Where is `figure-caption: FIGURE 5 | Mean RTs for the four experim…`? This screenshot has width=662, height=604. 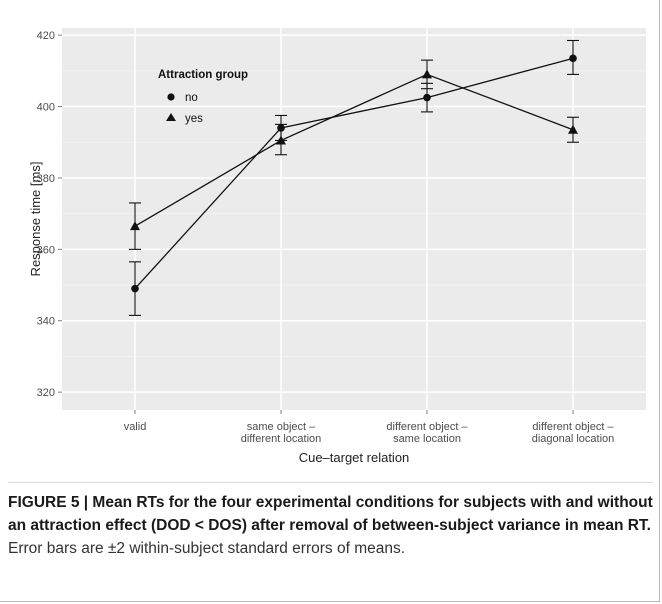 figure-caption: FIGURE 5 | Mean RTs for the four experim… is located at coordinates (330, 525).